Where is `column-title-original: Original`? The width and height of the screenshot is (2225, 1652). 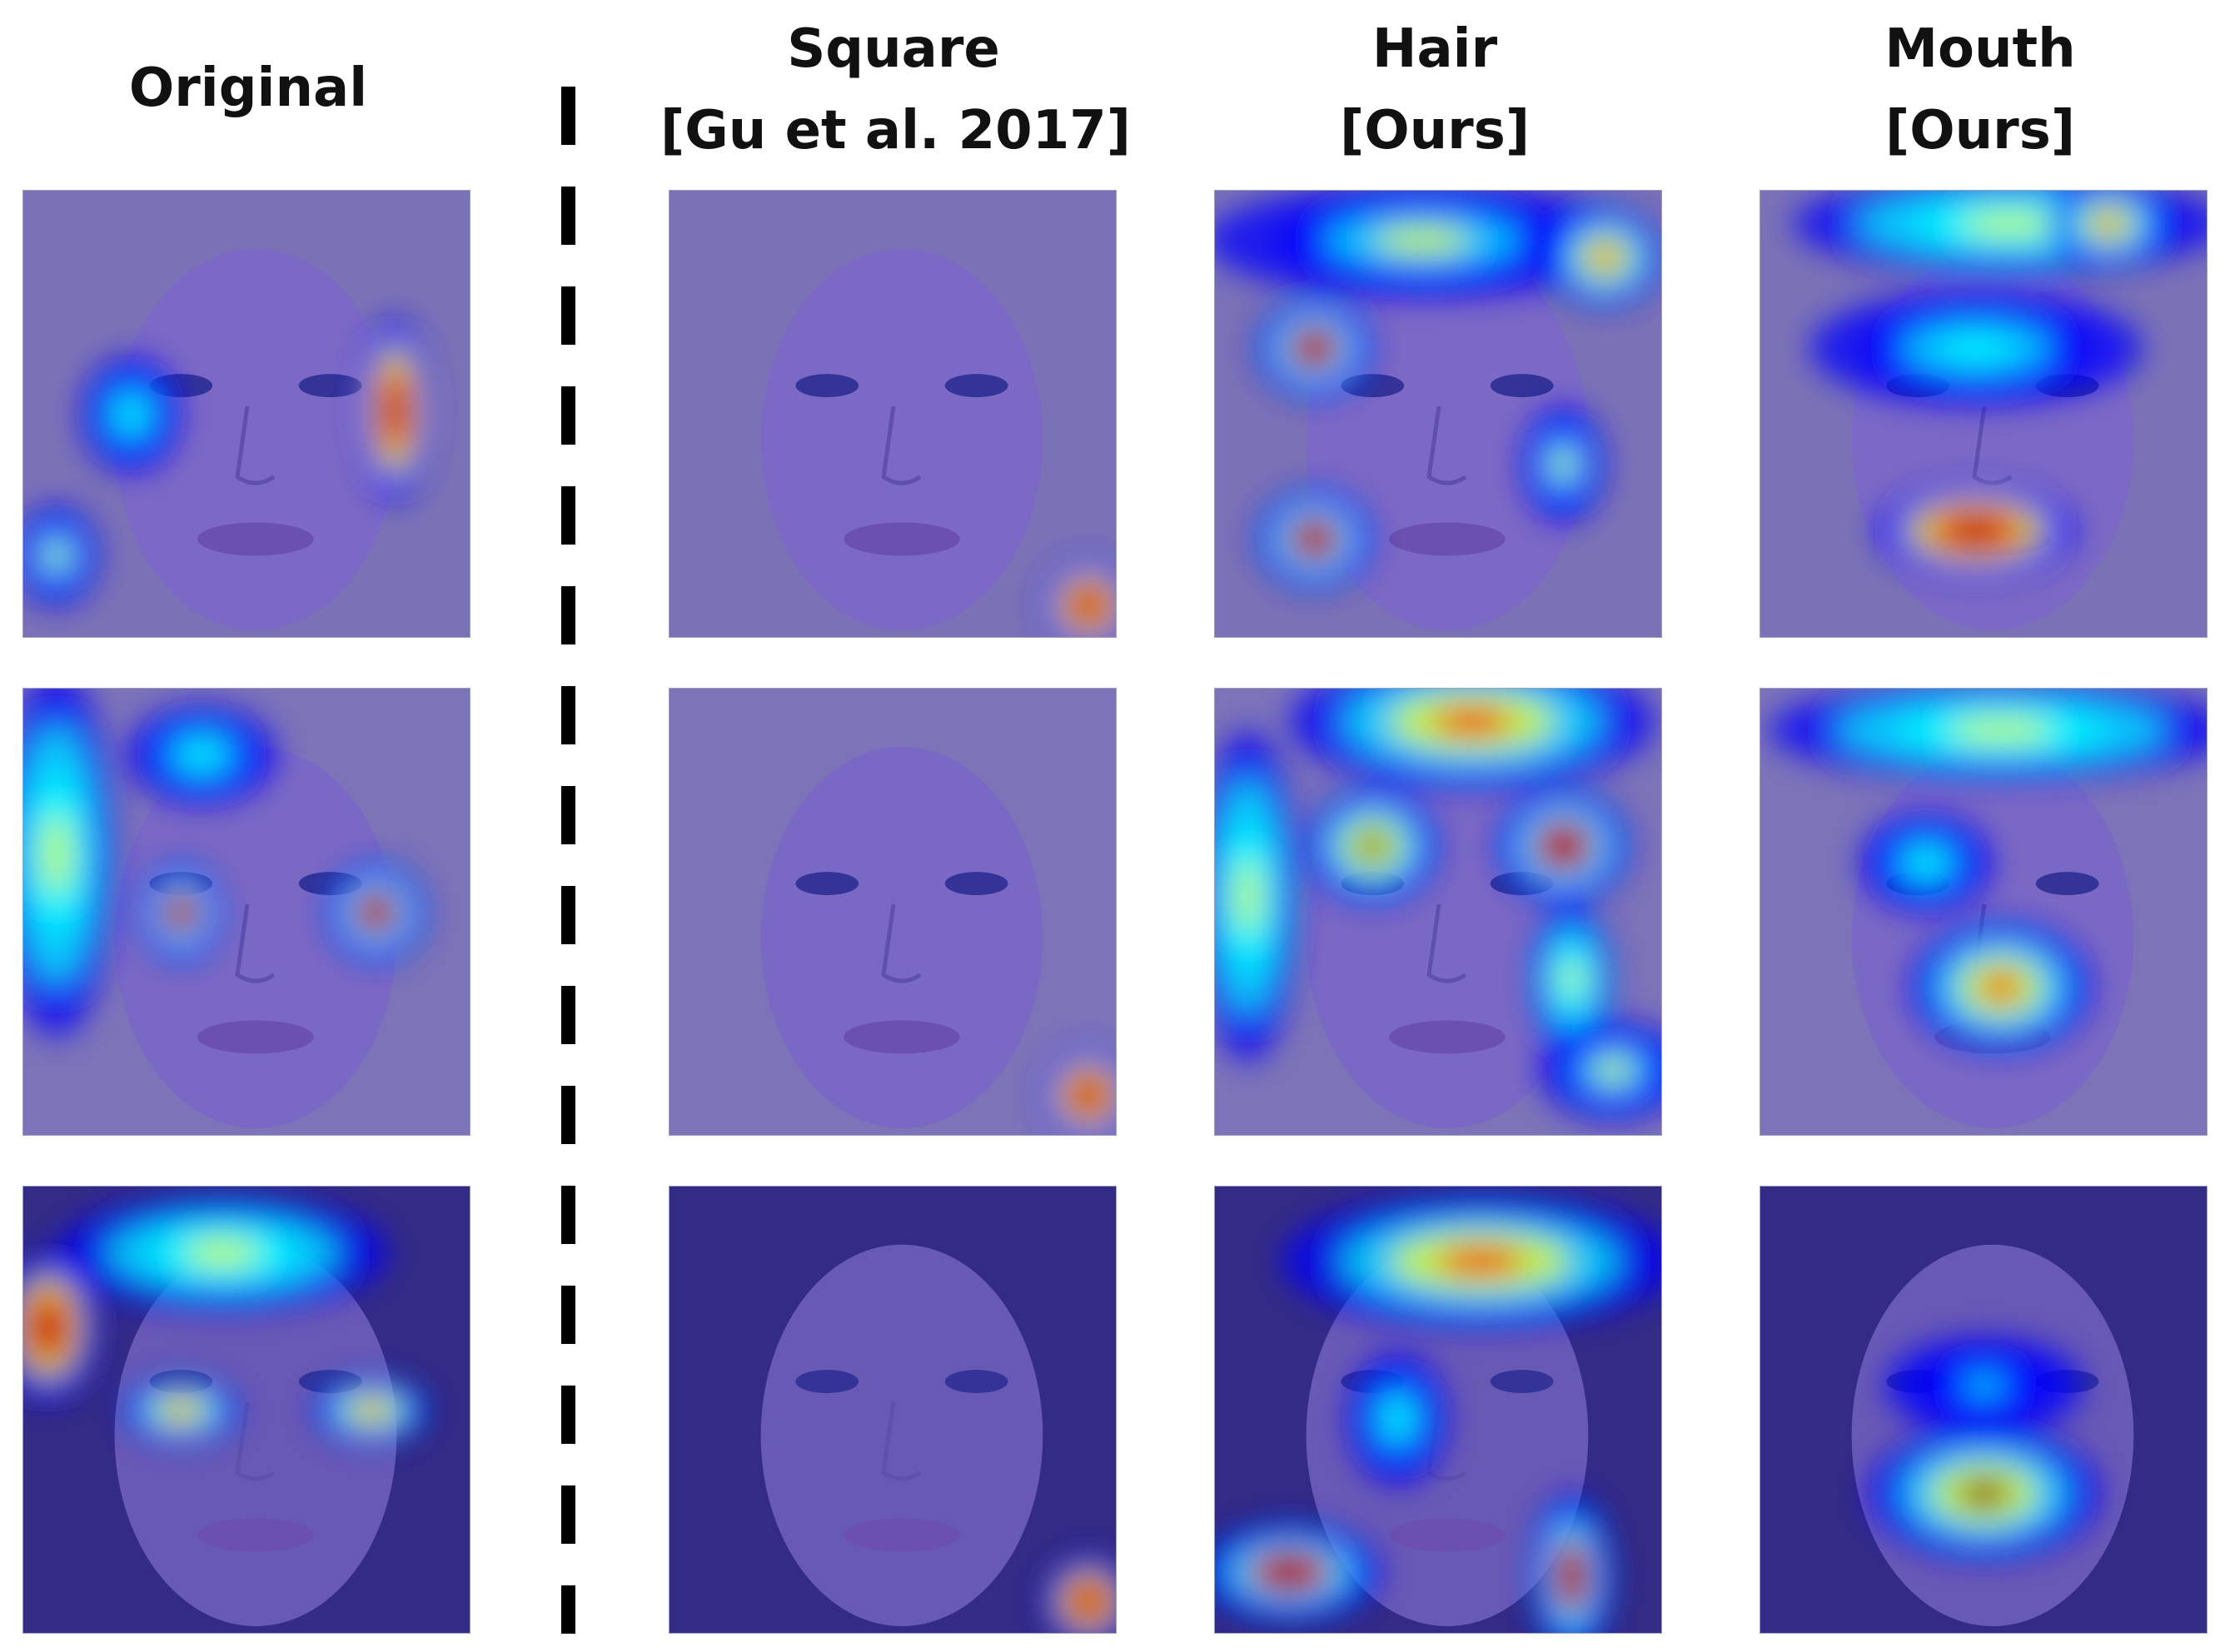
column-title-original: Original is located at coordinates (248, 88).